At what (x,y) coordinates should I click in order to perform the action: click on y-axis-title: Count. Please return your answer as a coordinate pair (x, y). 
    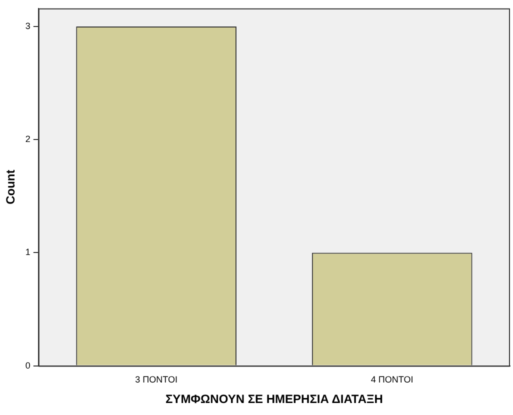
    Looking at the image, I should click on (11, 187).